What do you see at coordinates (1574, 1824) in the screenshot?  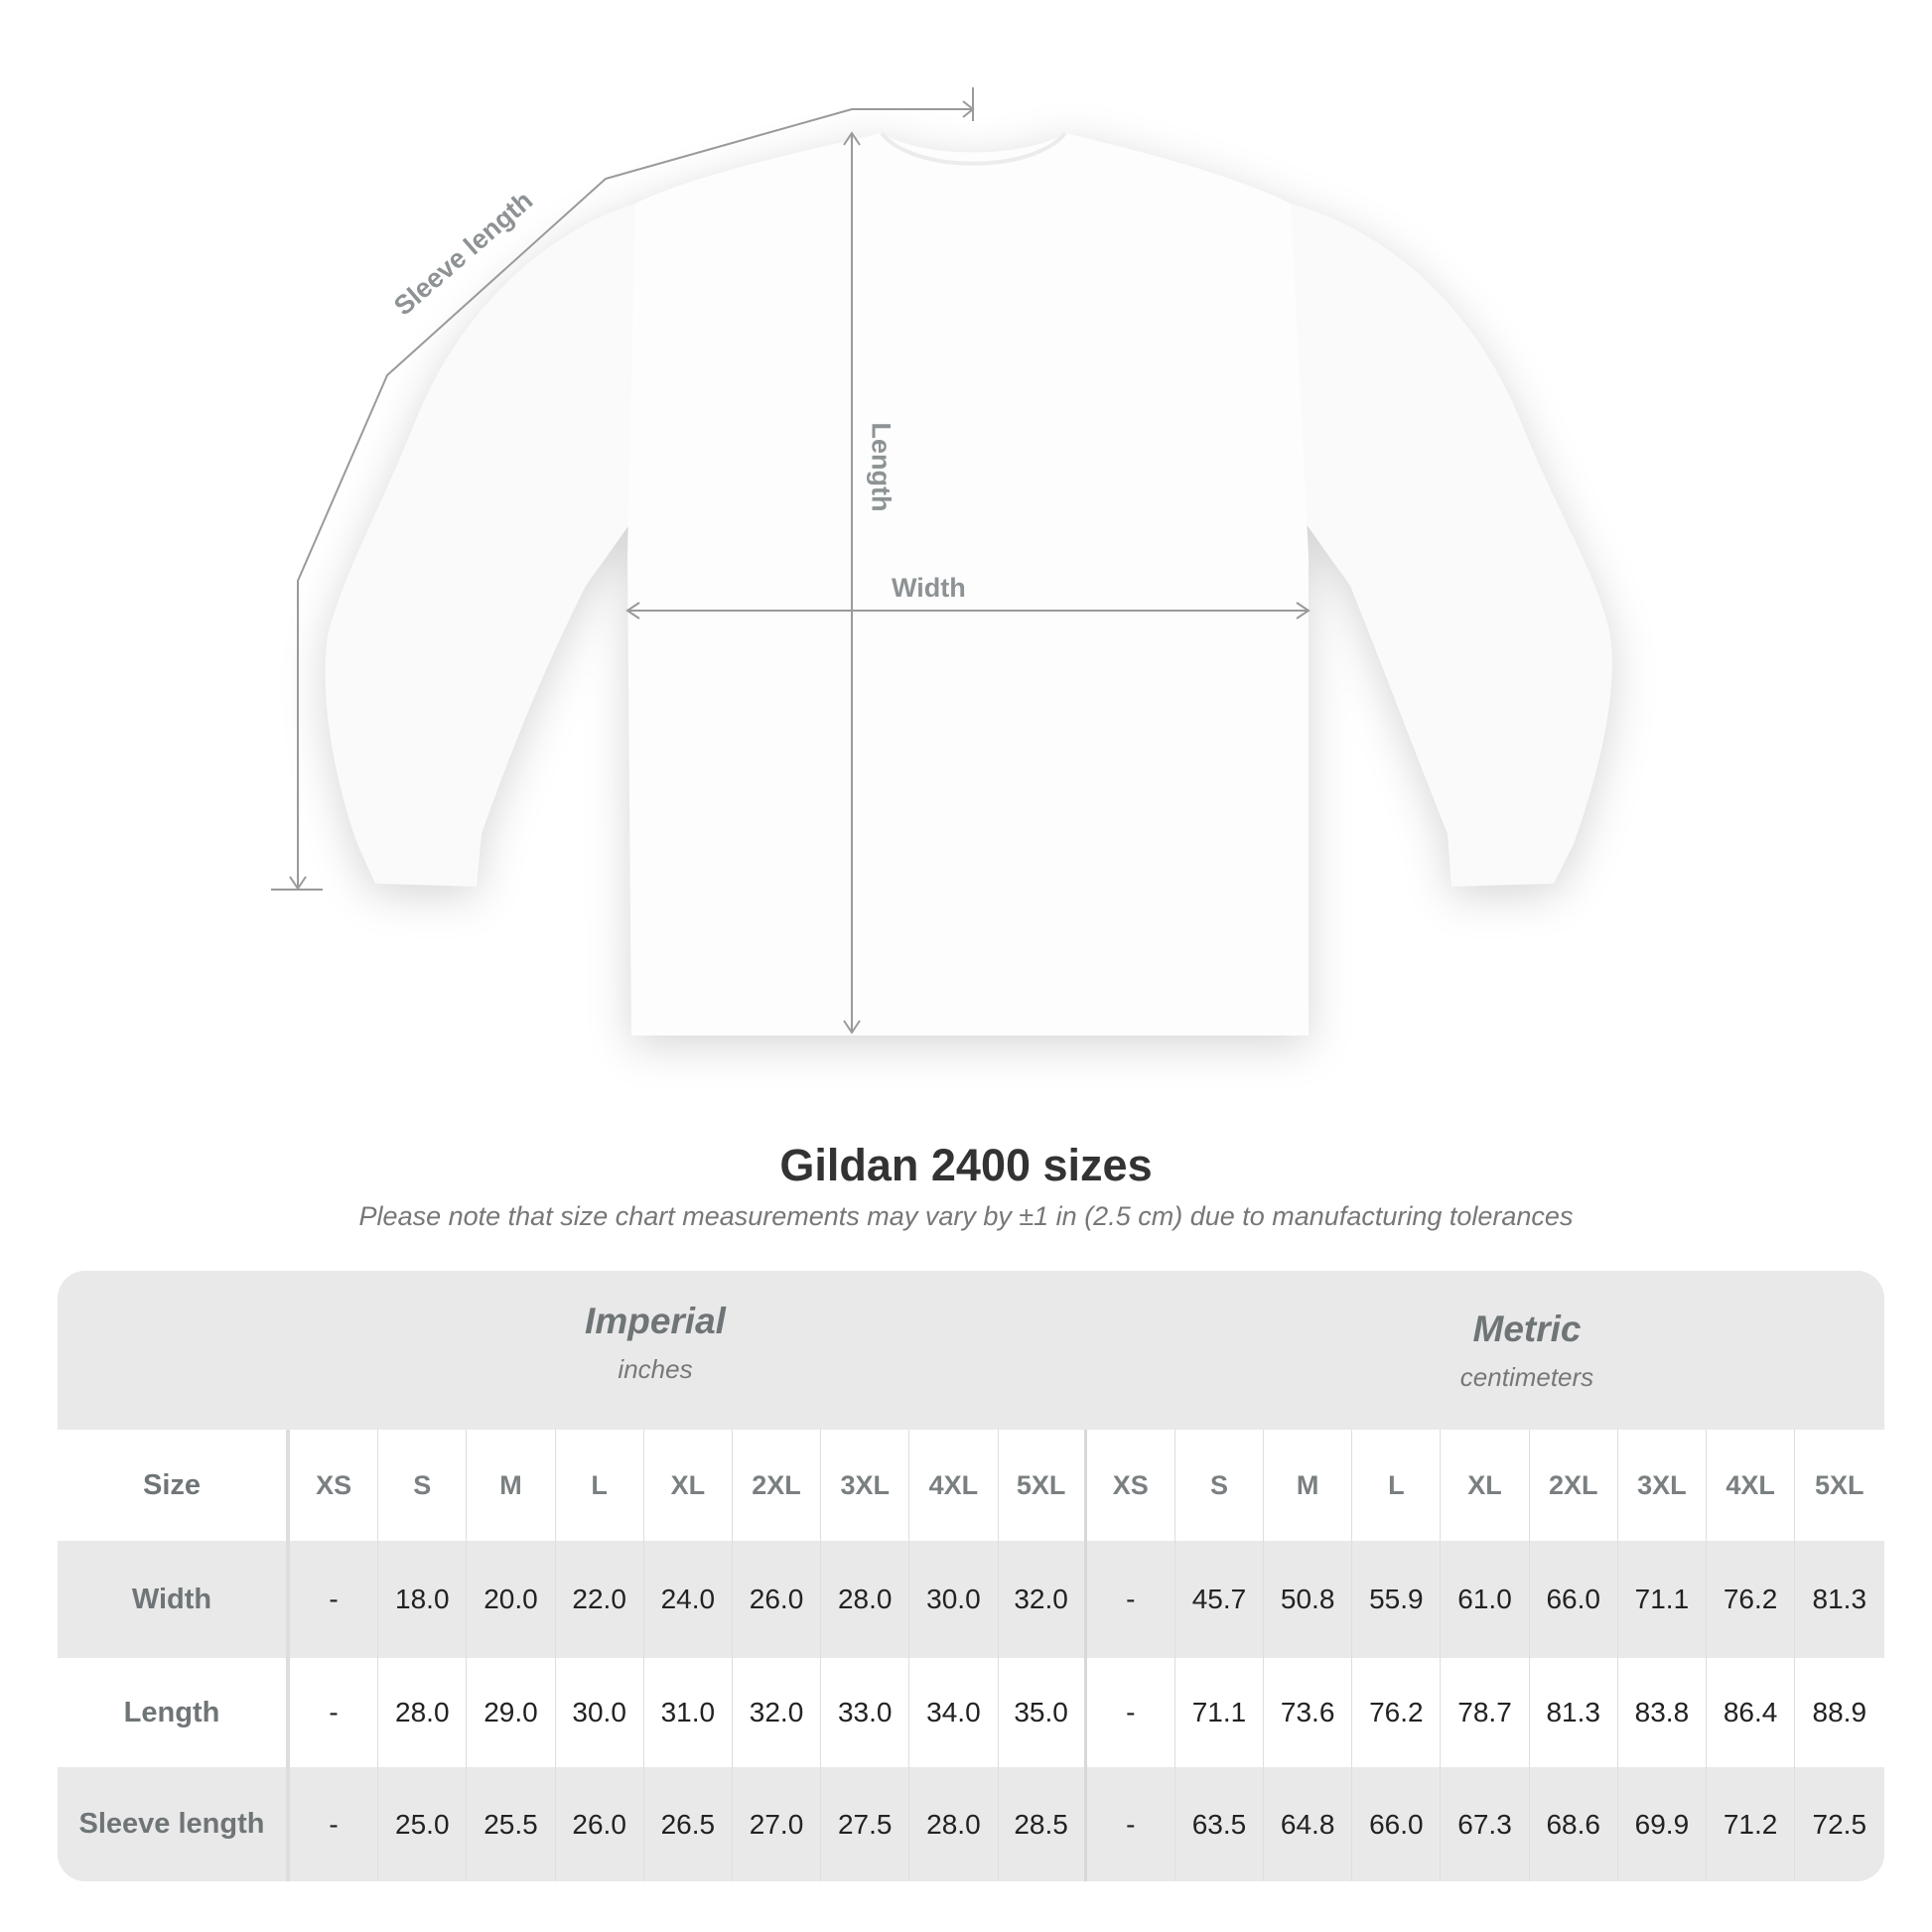 I see `value-cell: 68.6` at bounding box center [1574, 1824].